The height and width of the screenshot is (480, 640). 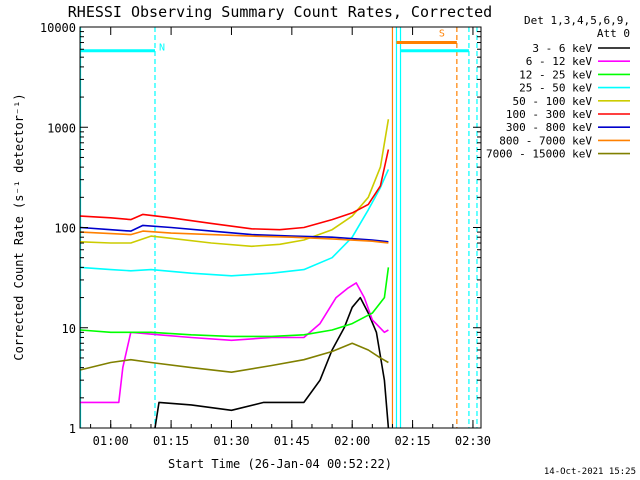 I want to click on footer-timestamp: 14-Oct-2021 15:25, so click(x=590, y=472).